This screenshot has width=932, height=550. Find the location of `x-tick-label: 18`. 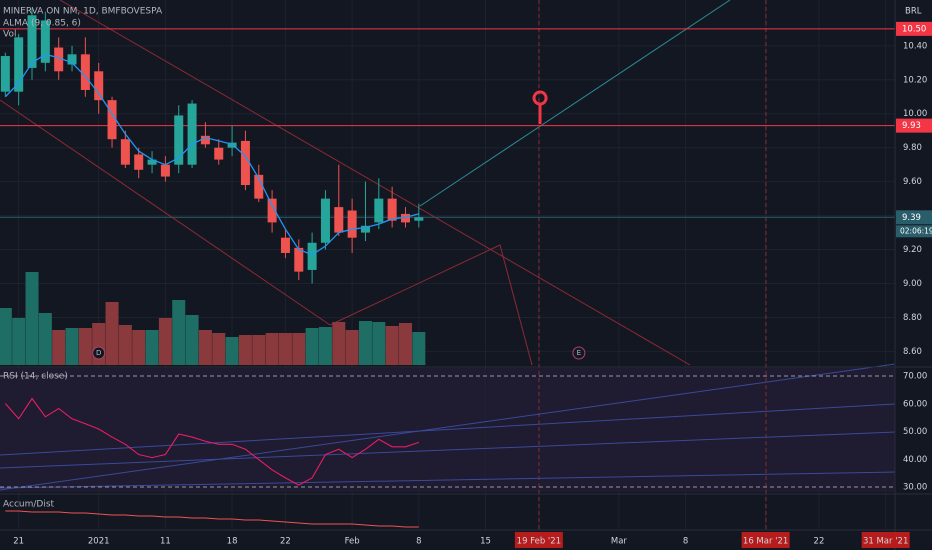

x-tick-label: 18 is located at coordinates (232, 542).